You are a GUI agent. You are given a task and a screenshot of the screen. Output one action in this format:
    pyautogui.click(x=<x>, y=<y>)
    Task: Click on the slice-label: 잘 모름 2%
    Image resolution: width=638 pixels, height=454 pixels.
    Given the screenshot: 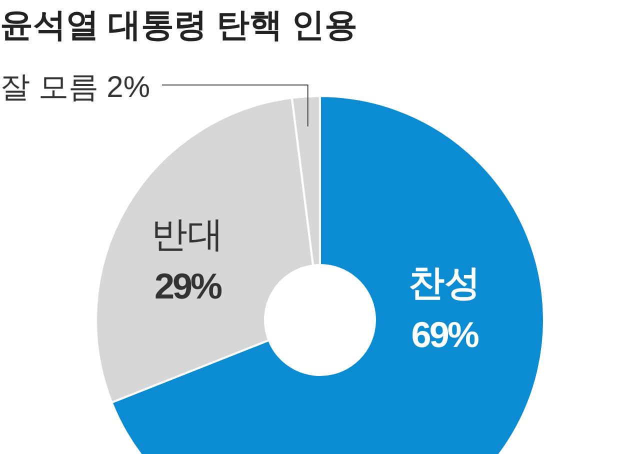 What is the action you would take?
    pyautogui.click(x=75, y=87)
    